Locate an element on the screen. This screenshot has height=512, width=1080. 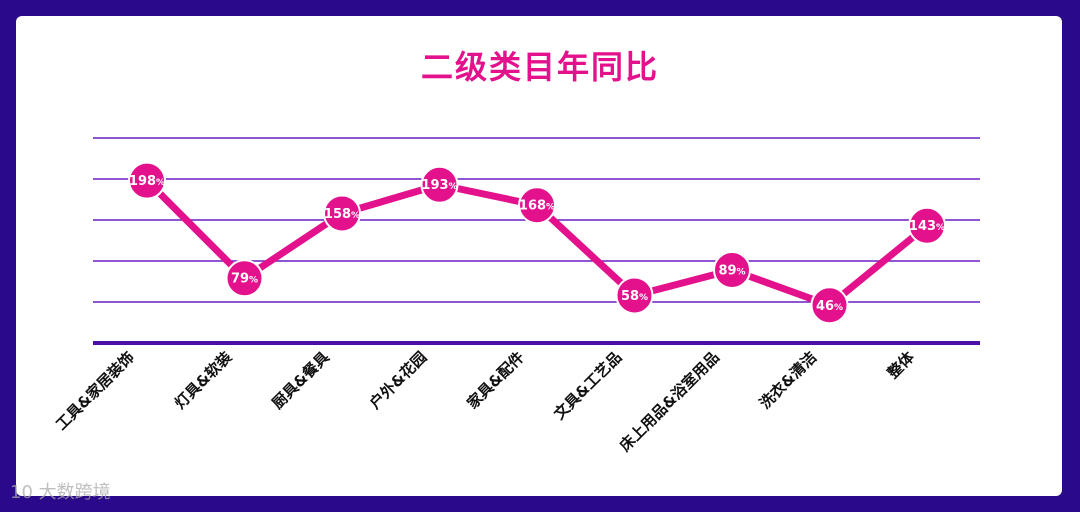
x-tick-label: 户外&花园 is located at coordinates (398, 380).